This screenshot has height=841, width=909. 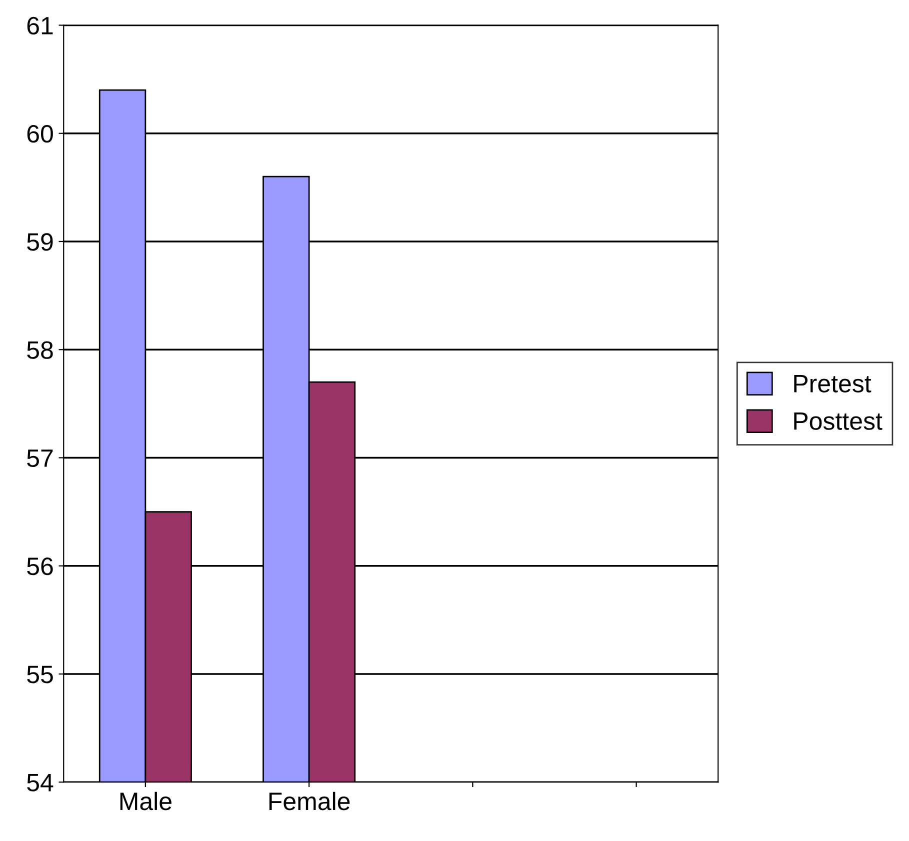 What do you see at coordinates (40, 25) in the screenshot?
I see `y-tick-label: 61` at bounding box center [40, 25].